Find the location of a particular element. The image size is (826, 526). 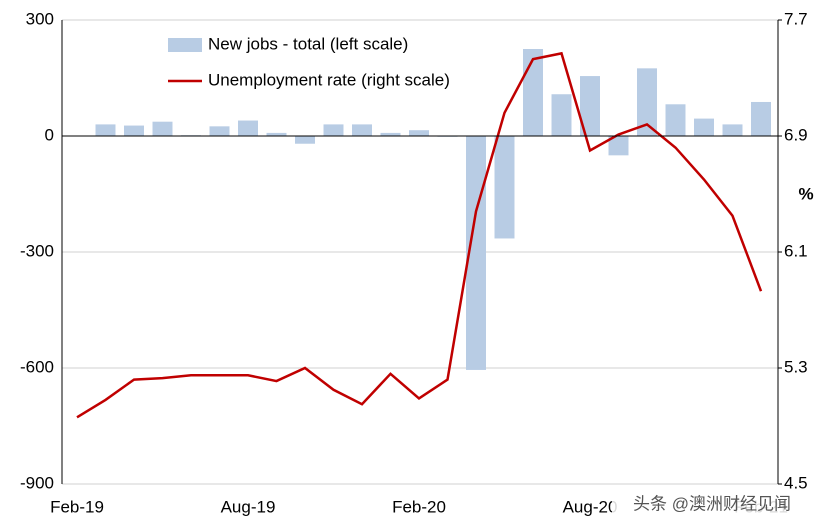

x-tick-label: Aug-20 is located at coordinates (590, 506).